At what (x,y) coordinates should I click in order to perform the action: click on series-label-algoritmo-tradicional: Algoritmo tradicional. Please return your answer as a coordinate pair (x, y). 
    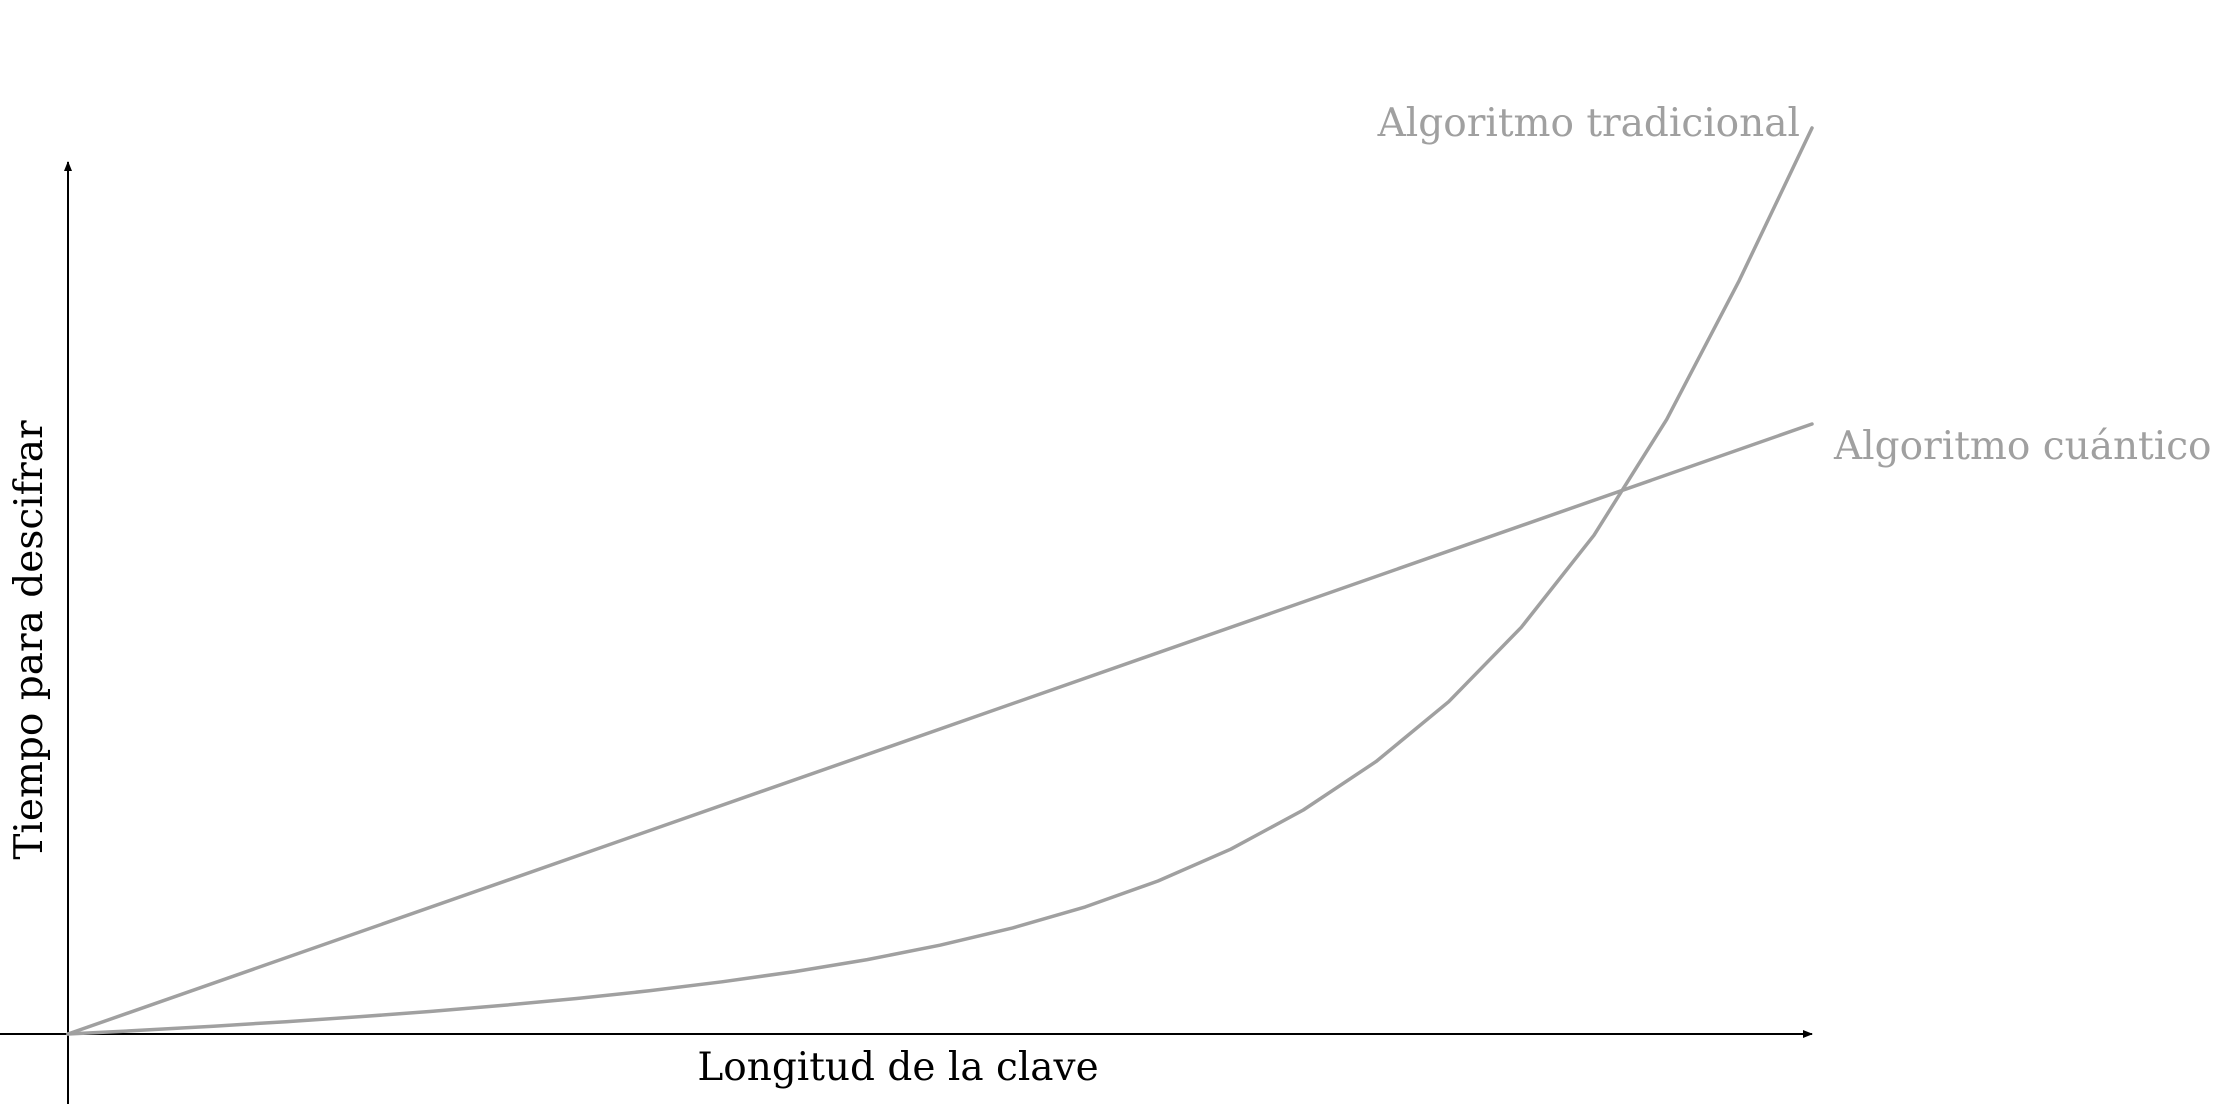
    Looking at the image, I should click on (1588, 123).